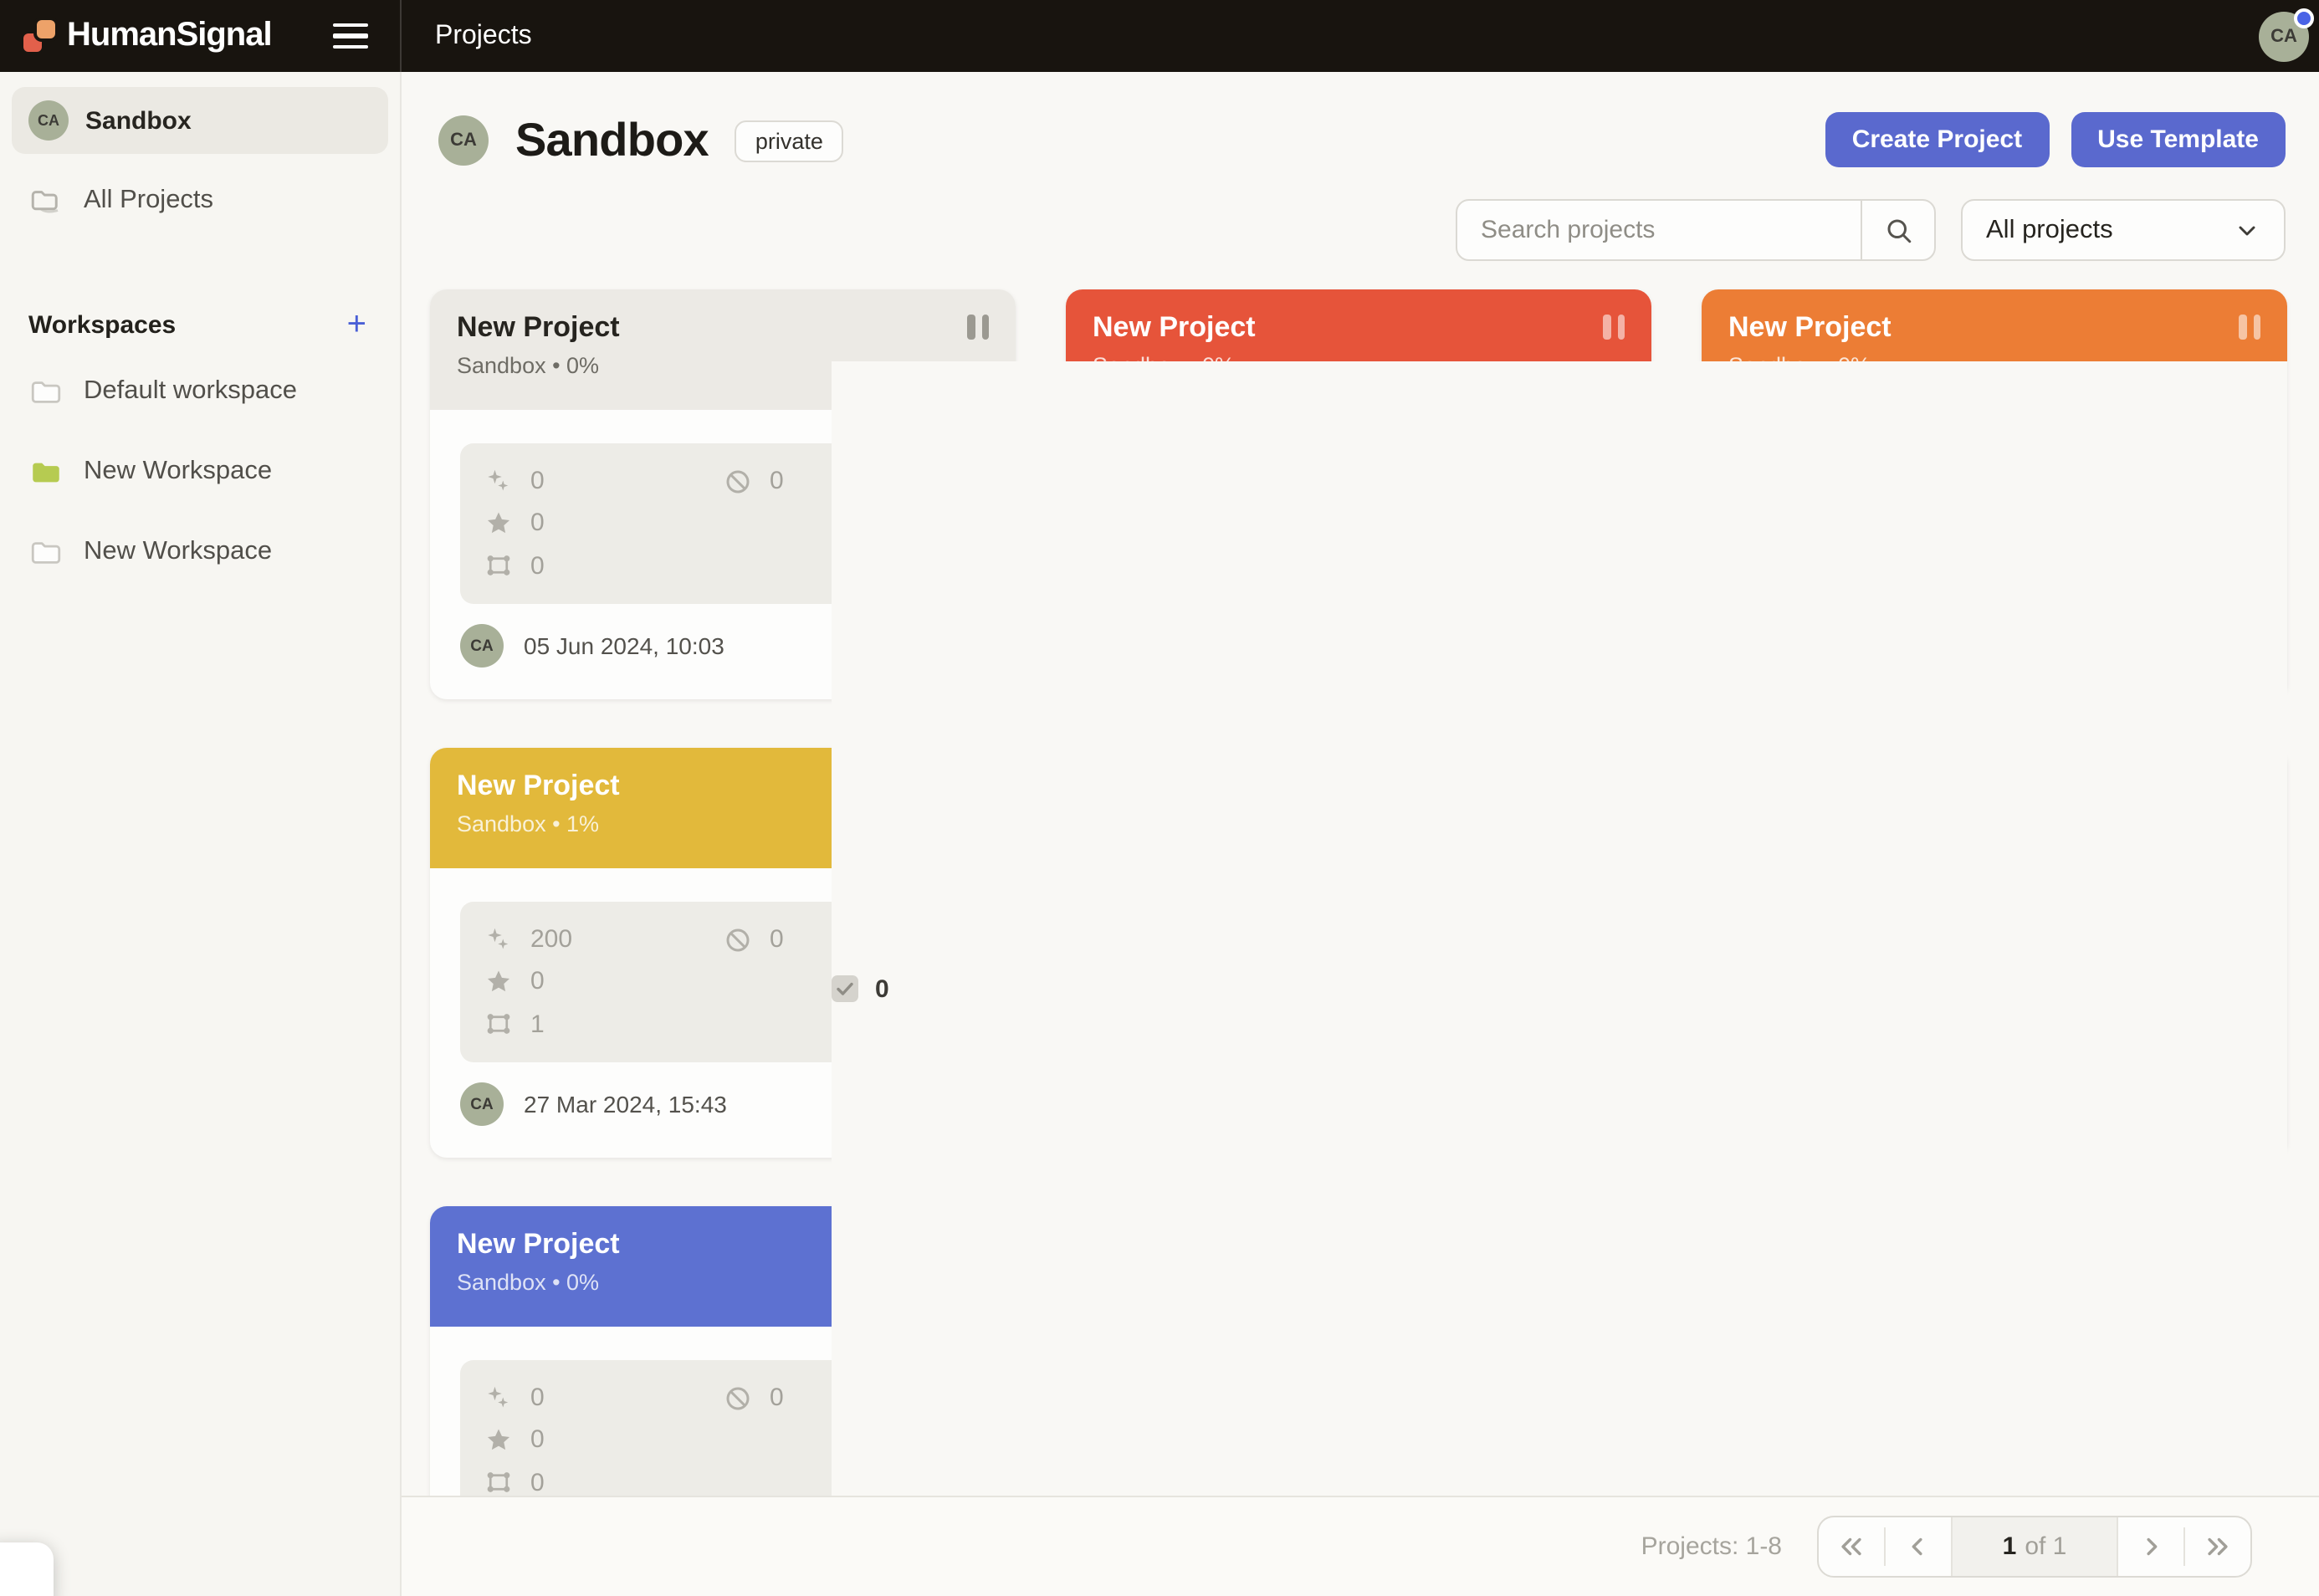  I want to click on project-card-header: New Project Sandbox • 0%, so click(723, 349).